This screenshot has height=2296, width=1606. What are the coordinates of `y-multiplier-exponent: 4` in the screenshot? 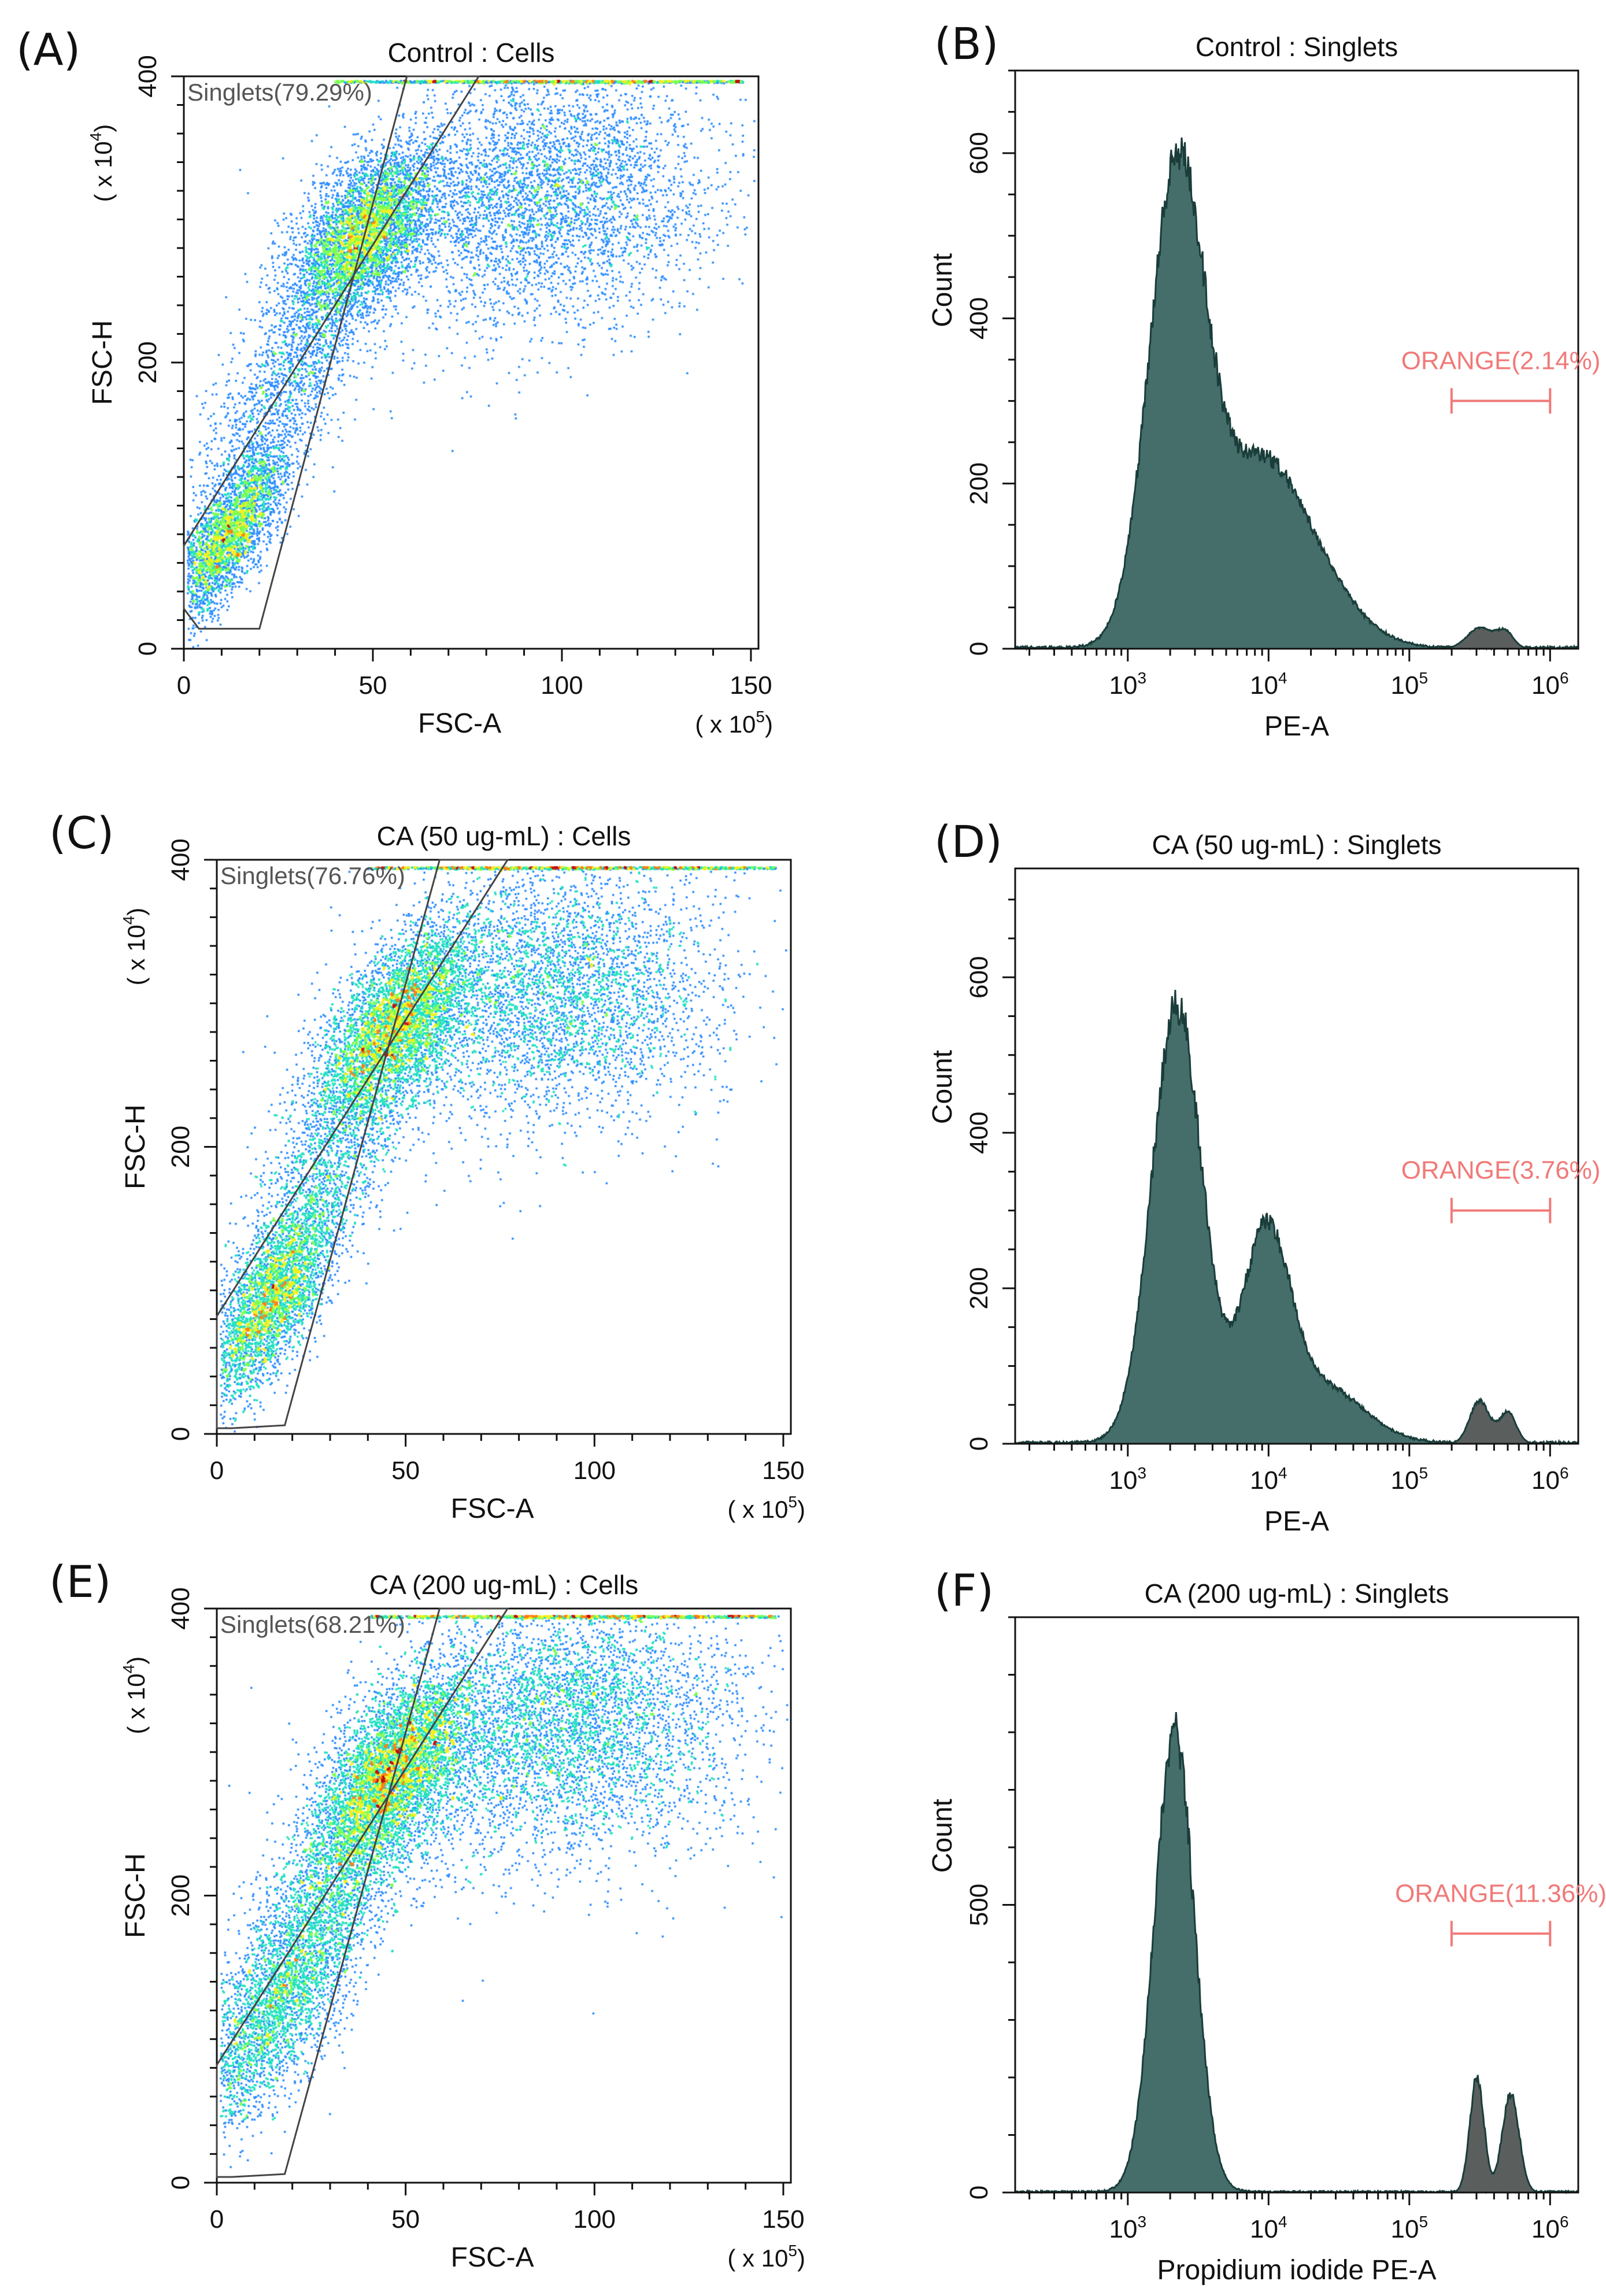 It's located at (129, 1669).